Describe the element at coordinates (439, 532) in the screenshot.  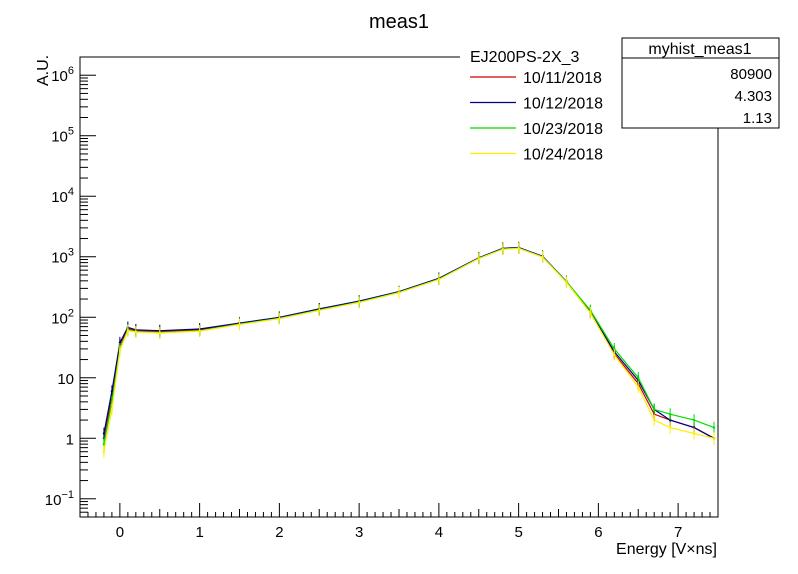
I see `x-tick-label: 4` at that location.